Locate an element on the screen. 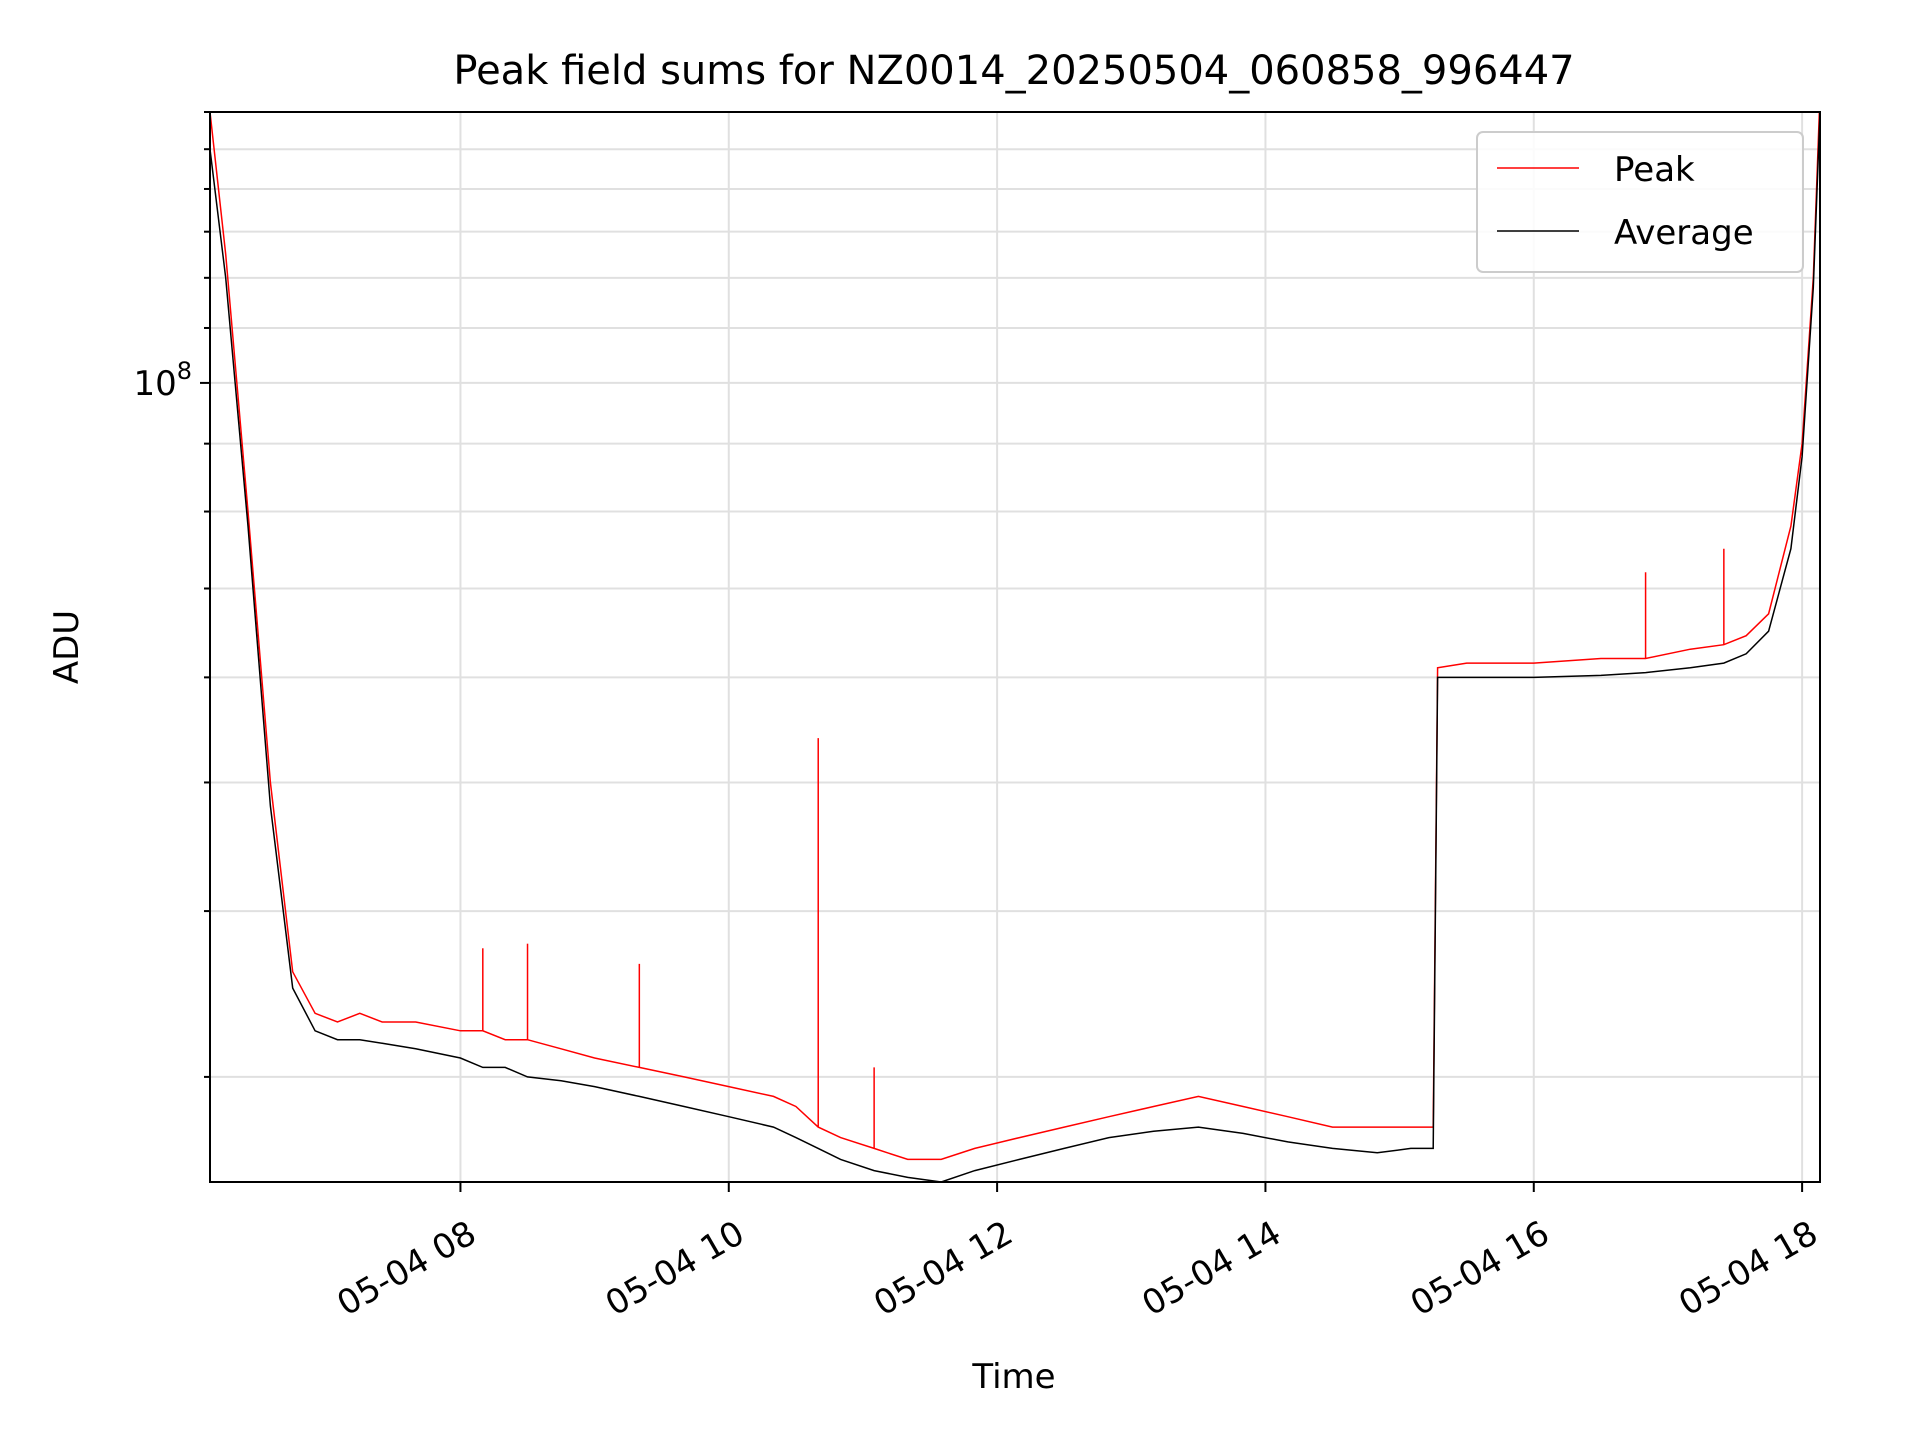  legend-box is located at coordinates (1640, 202).